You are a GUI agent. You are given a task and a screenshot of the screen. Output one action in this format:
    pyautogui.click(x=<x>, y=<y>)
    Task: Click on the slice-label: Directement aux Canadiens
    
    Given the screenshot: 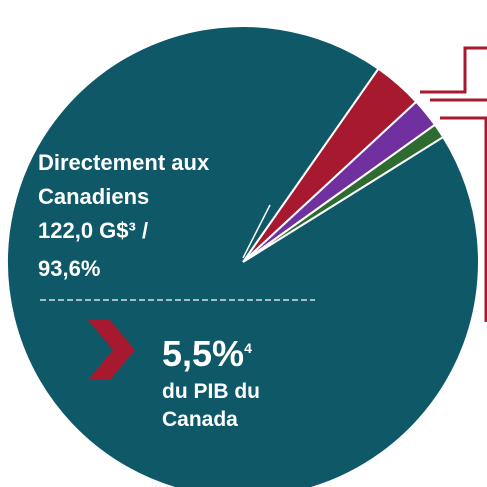 What is the action you would take?
    pyautogui.click(x=124, y=179)
    